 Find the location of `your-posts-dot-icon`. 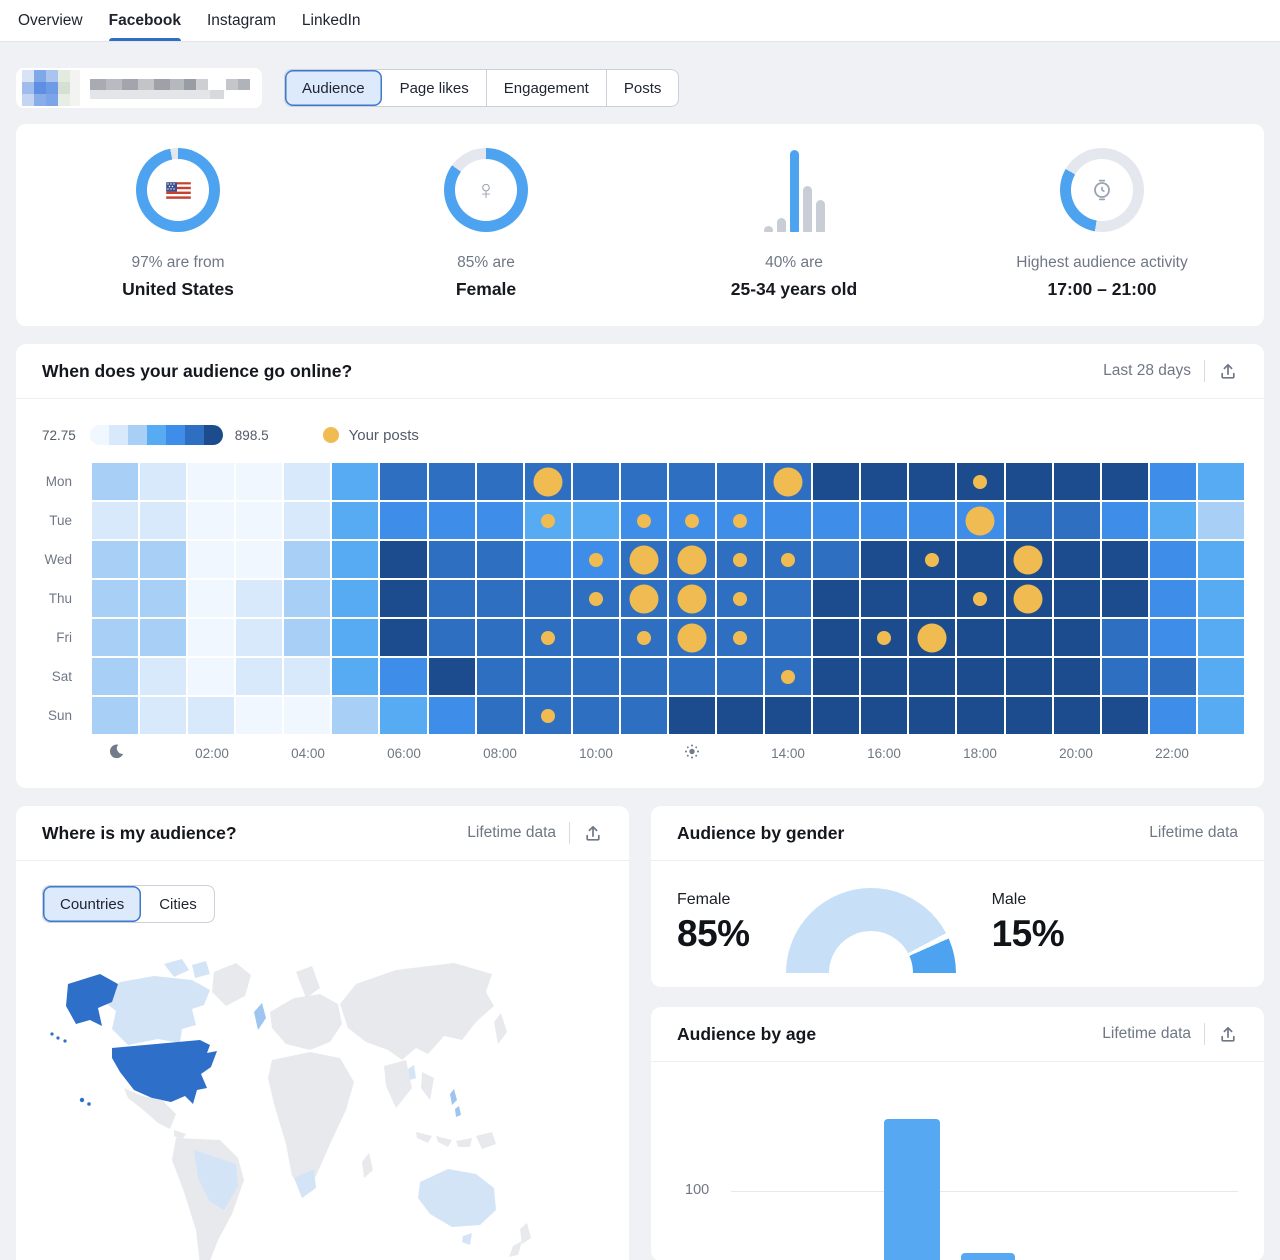

your-posts-dot-icon is located at coordinates (330, 435).